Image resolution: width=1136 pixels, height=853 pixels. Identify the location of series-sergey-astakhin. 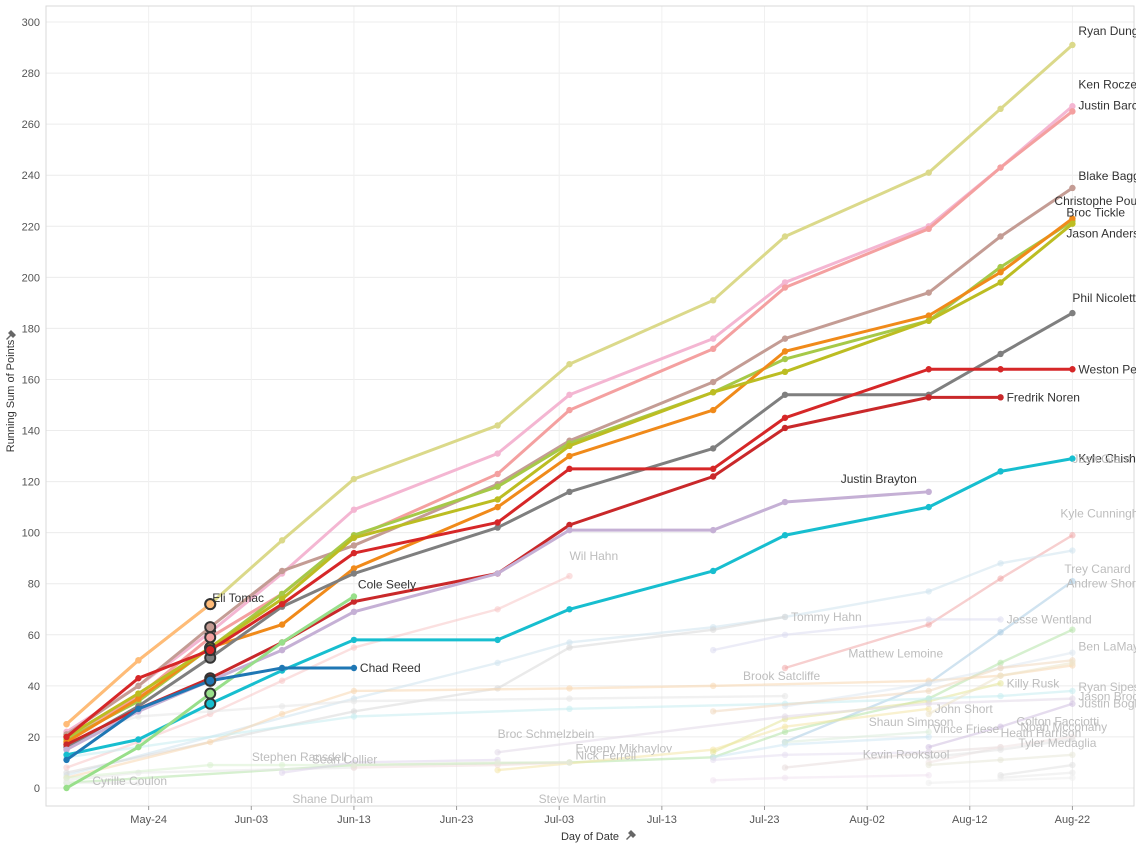
(820, 778).